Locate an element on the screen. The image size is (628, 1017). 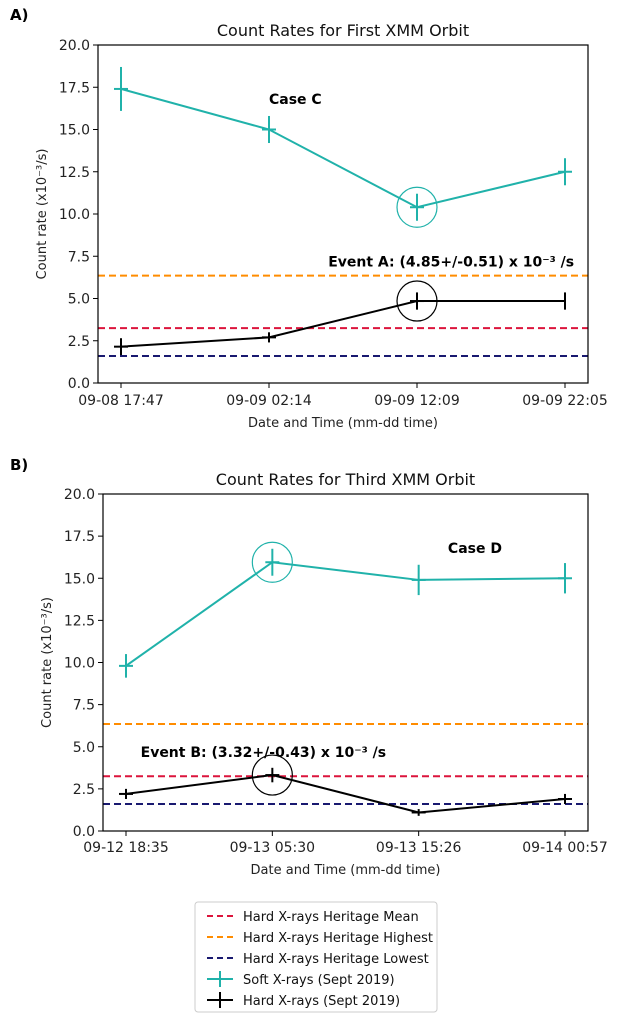
legend-label: Hard X-rays Heritage Lowest is located at coordinates (336, 959).